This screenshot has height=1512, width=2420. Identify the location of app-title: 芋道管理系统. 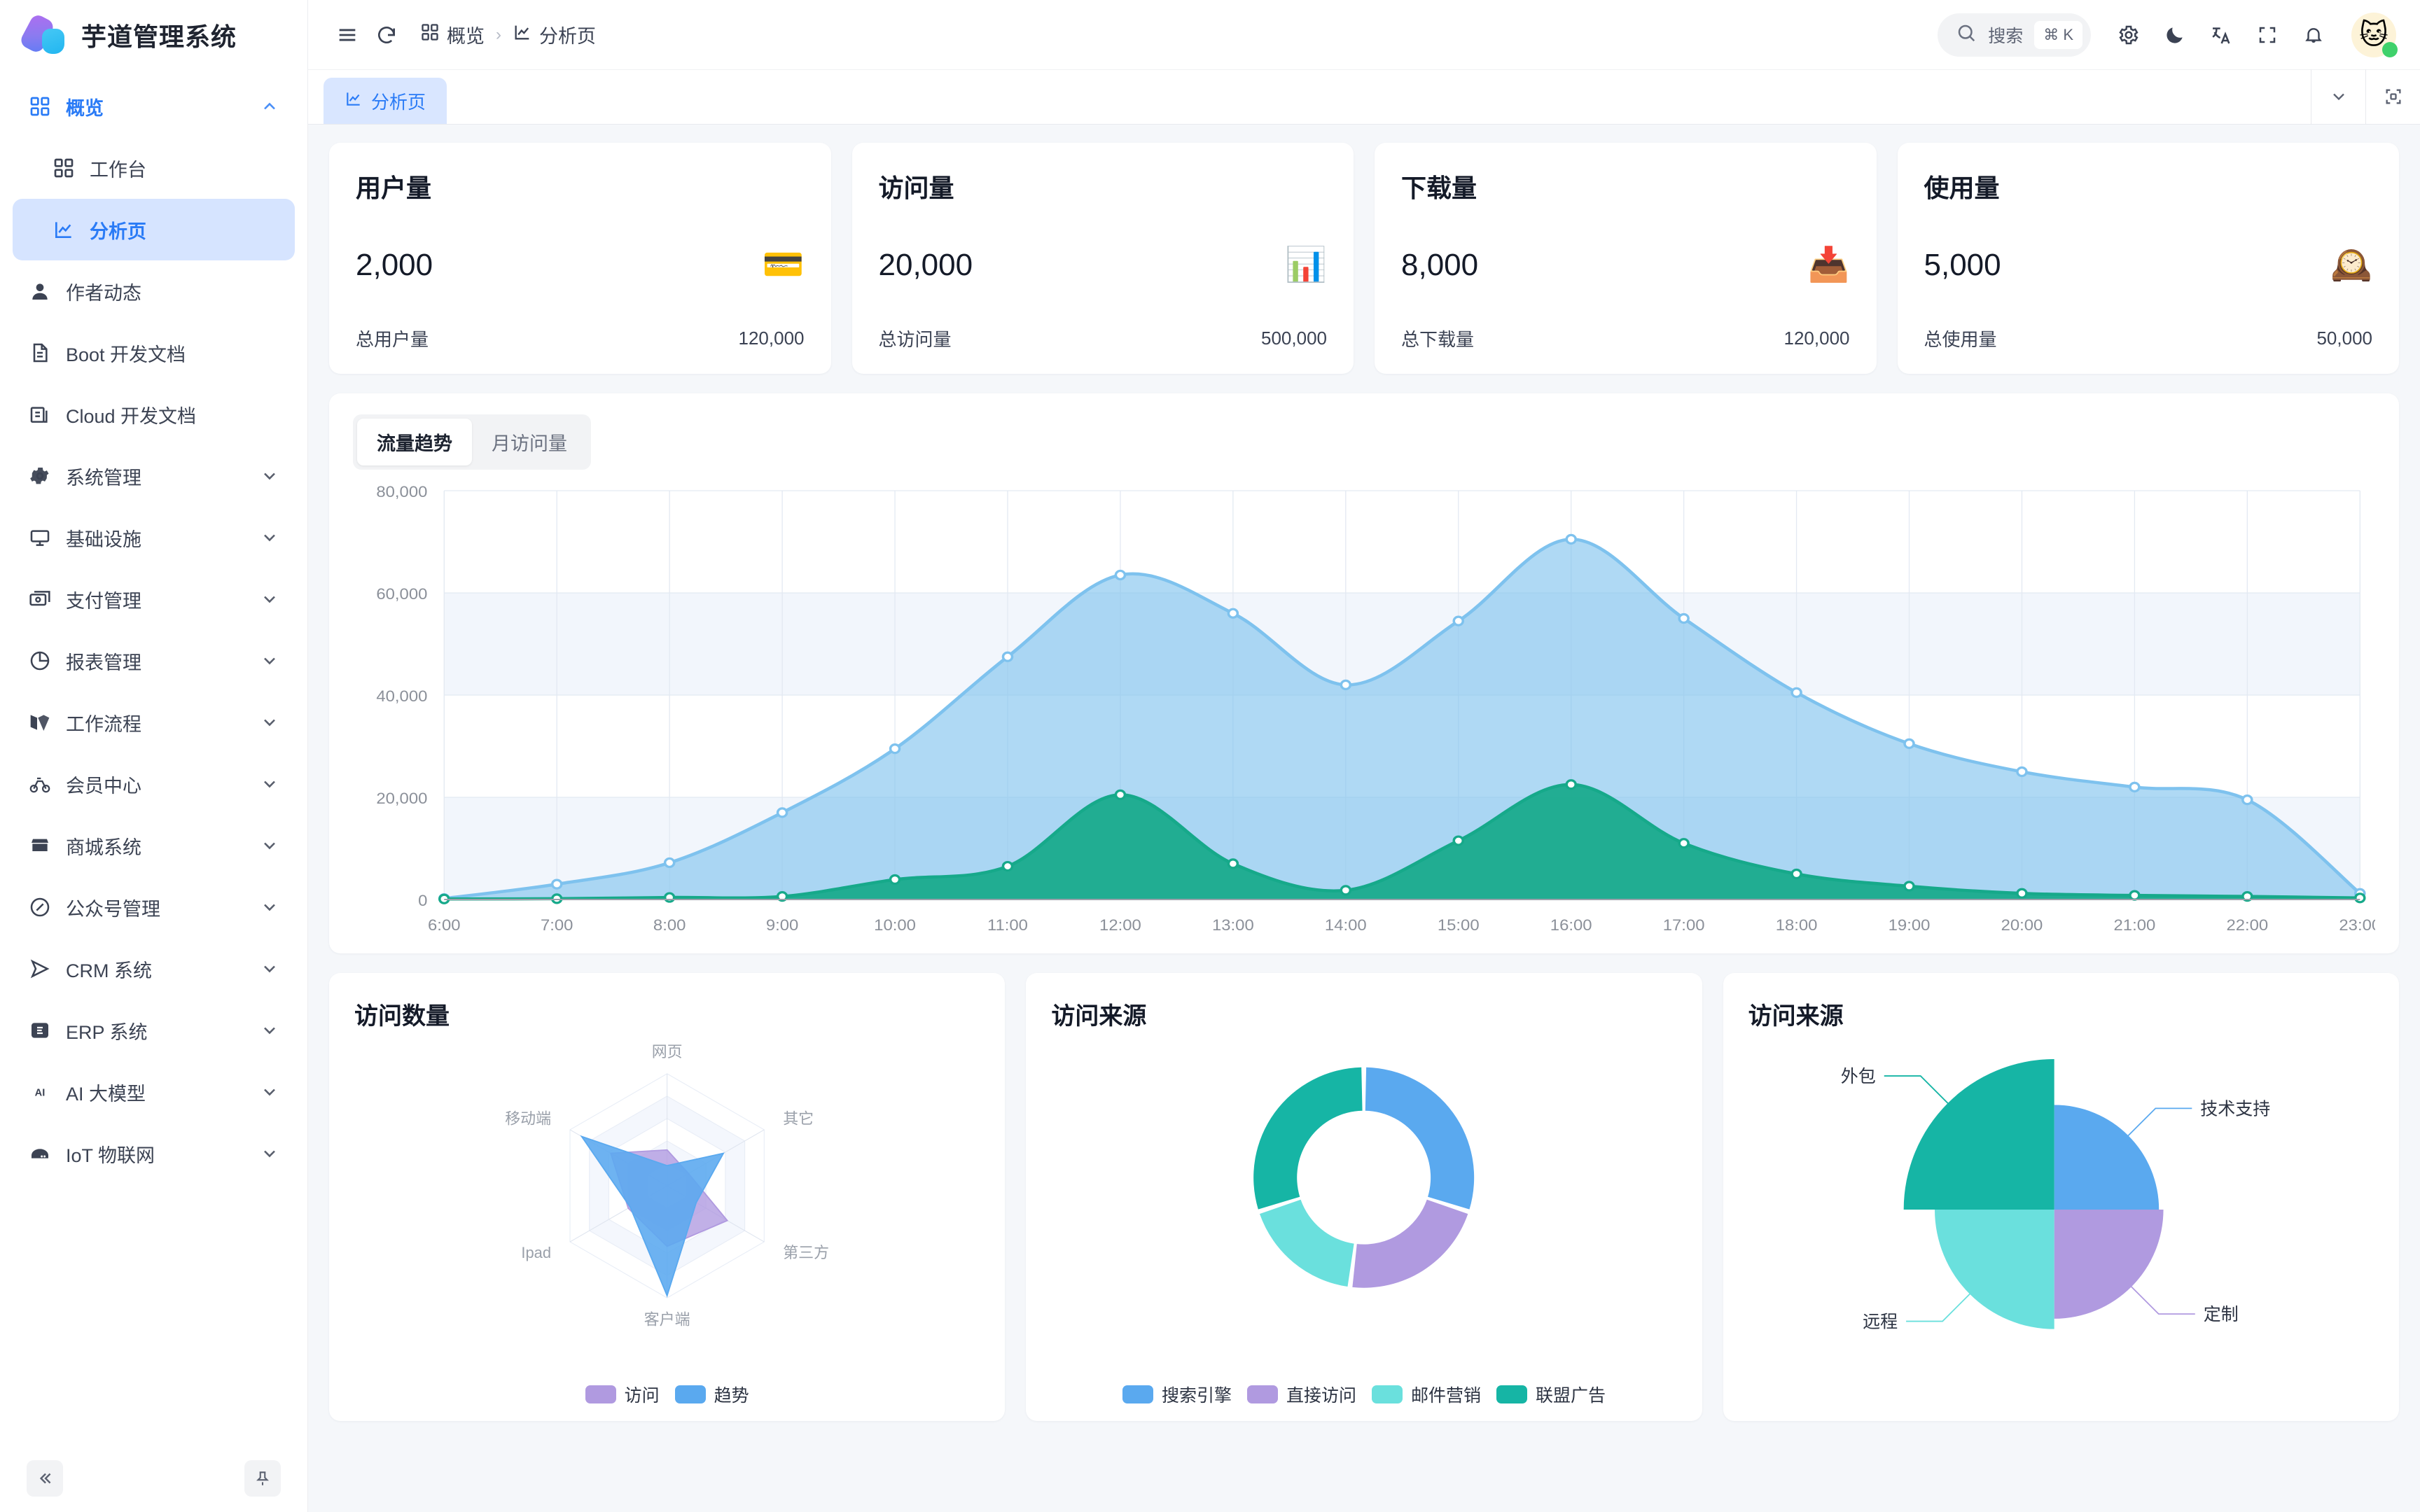
(159, 36).